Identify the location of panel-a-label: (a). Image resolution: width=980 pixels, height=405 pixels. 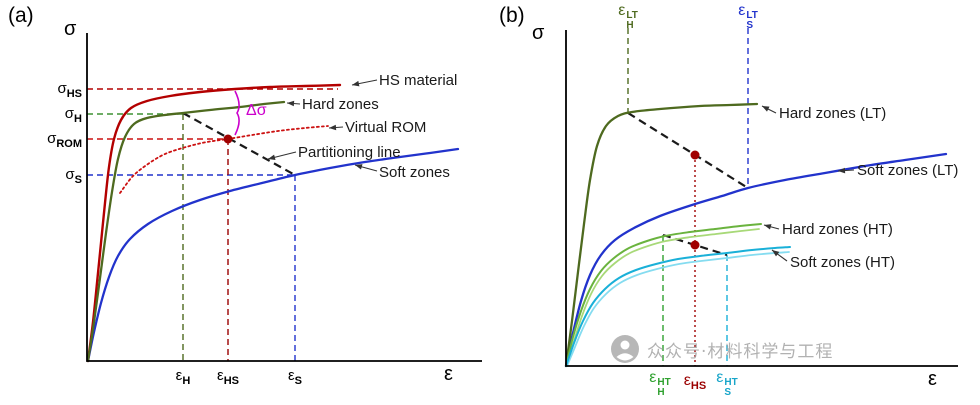
(21, 15).